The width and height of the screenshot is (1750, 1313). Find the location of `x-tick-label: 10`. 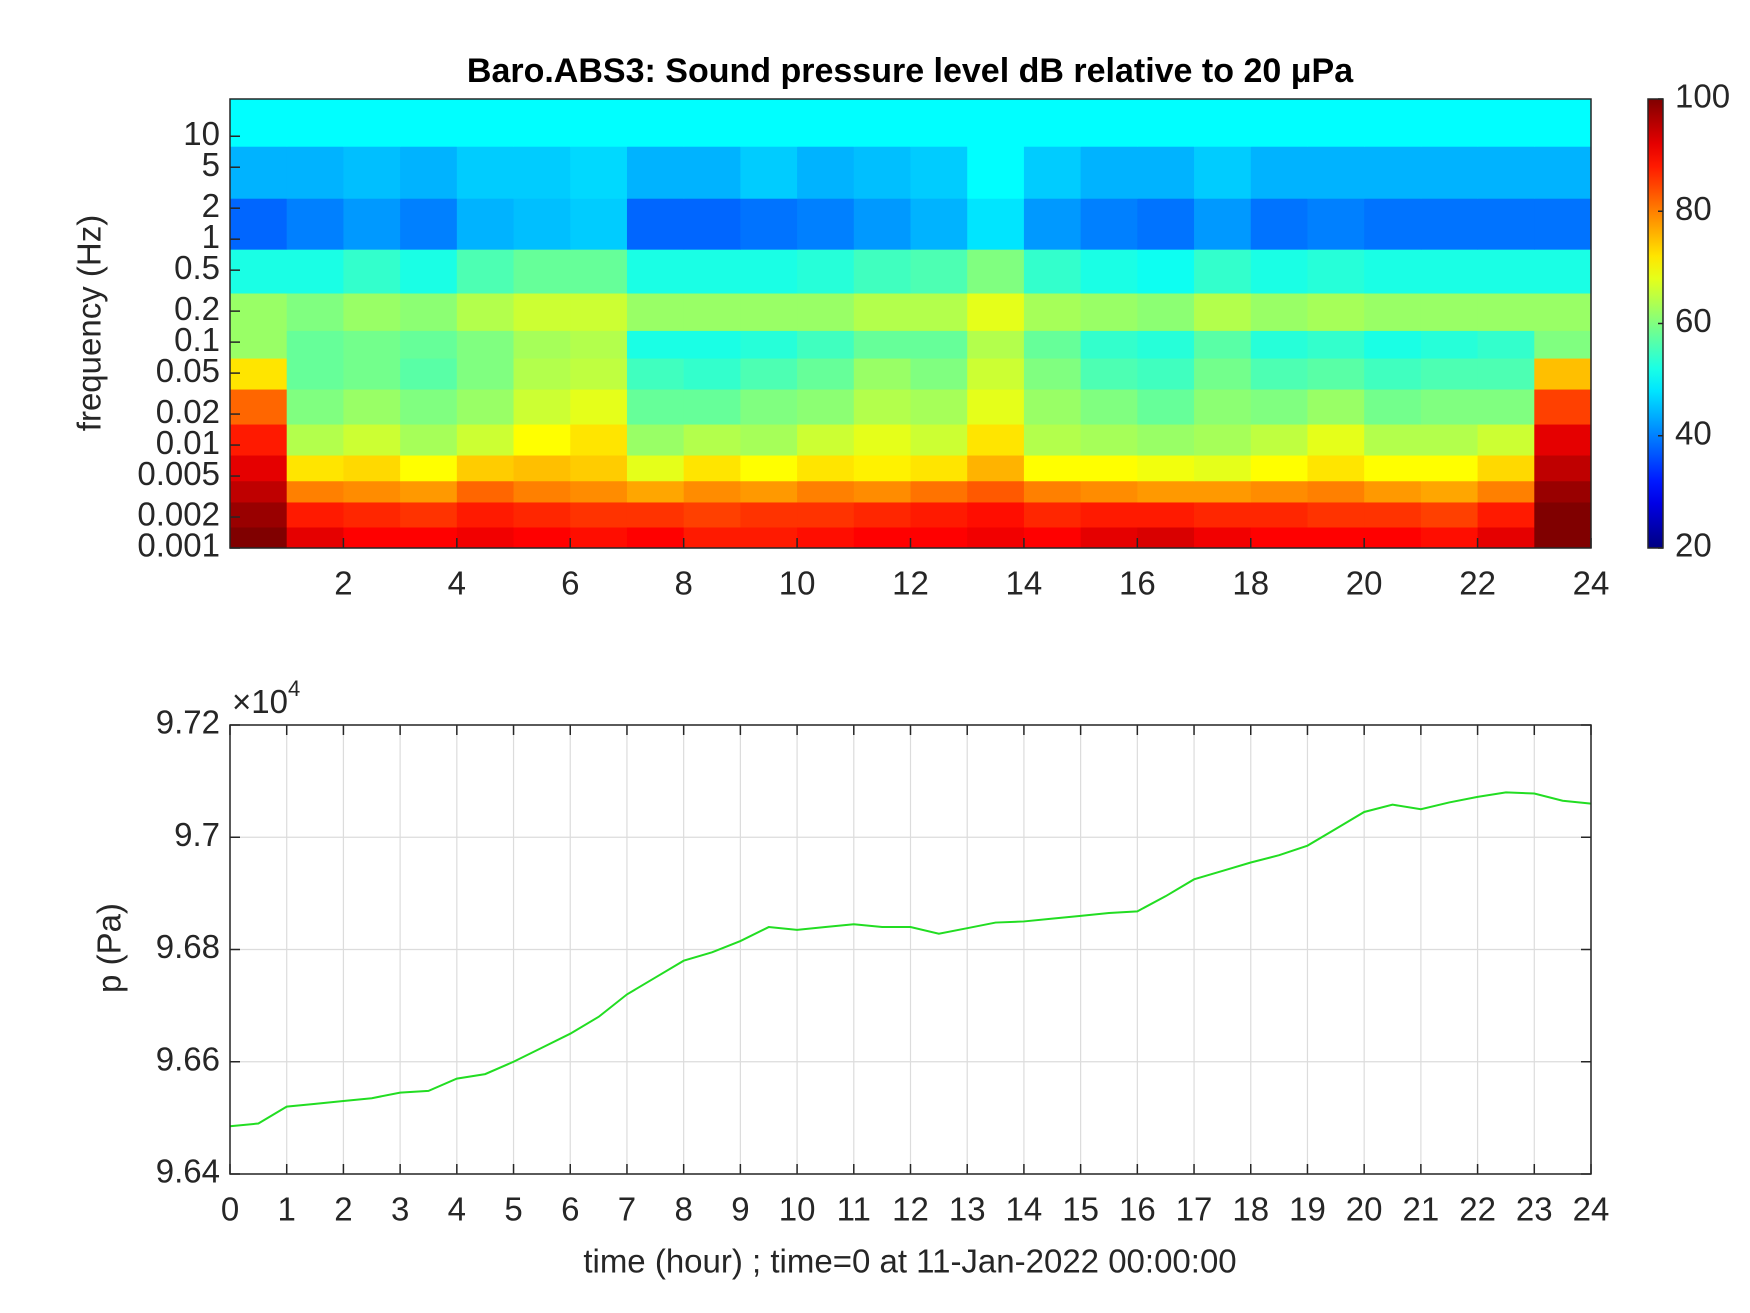

x-tick-label: 10 is located at coordinates (797, 1209).